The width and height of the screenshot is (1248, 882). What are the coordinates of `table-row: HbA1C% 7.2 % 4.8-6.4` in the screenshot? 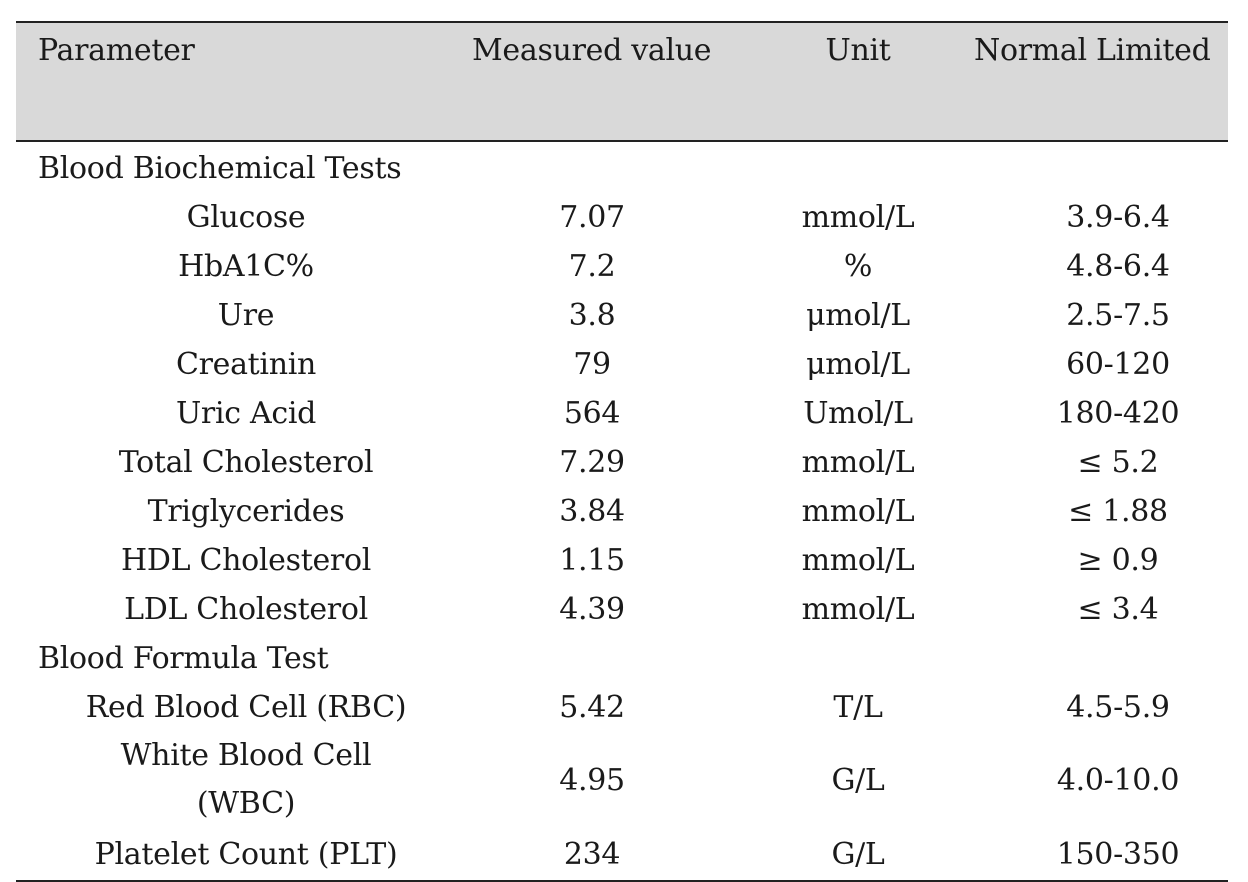 It's located at (622, 266).